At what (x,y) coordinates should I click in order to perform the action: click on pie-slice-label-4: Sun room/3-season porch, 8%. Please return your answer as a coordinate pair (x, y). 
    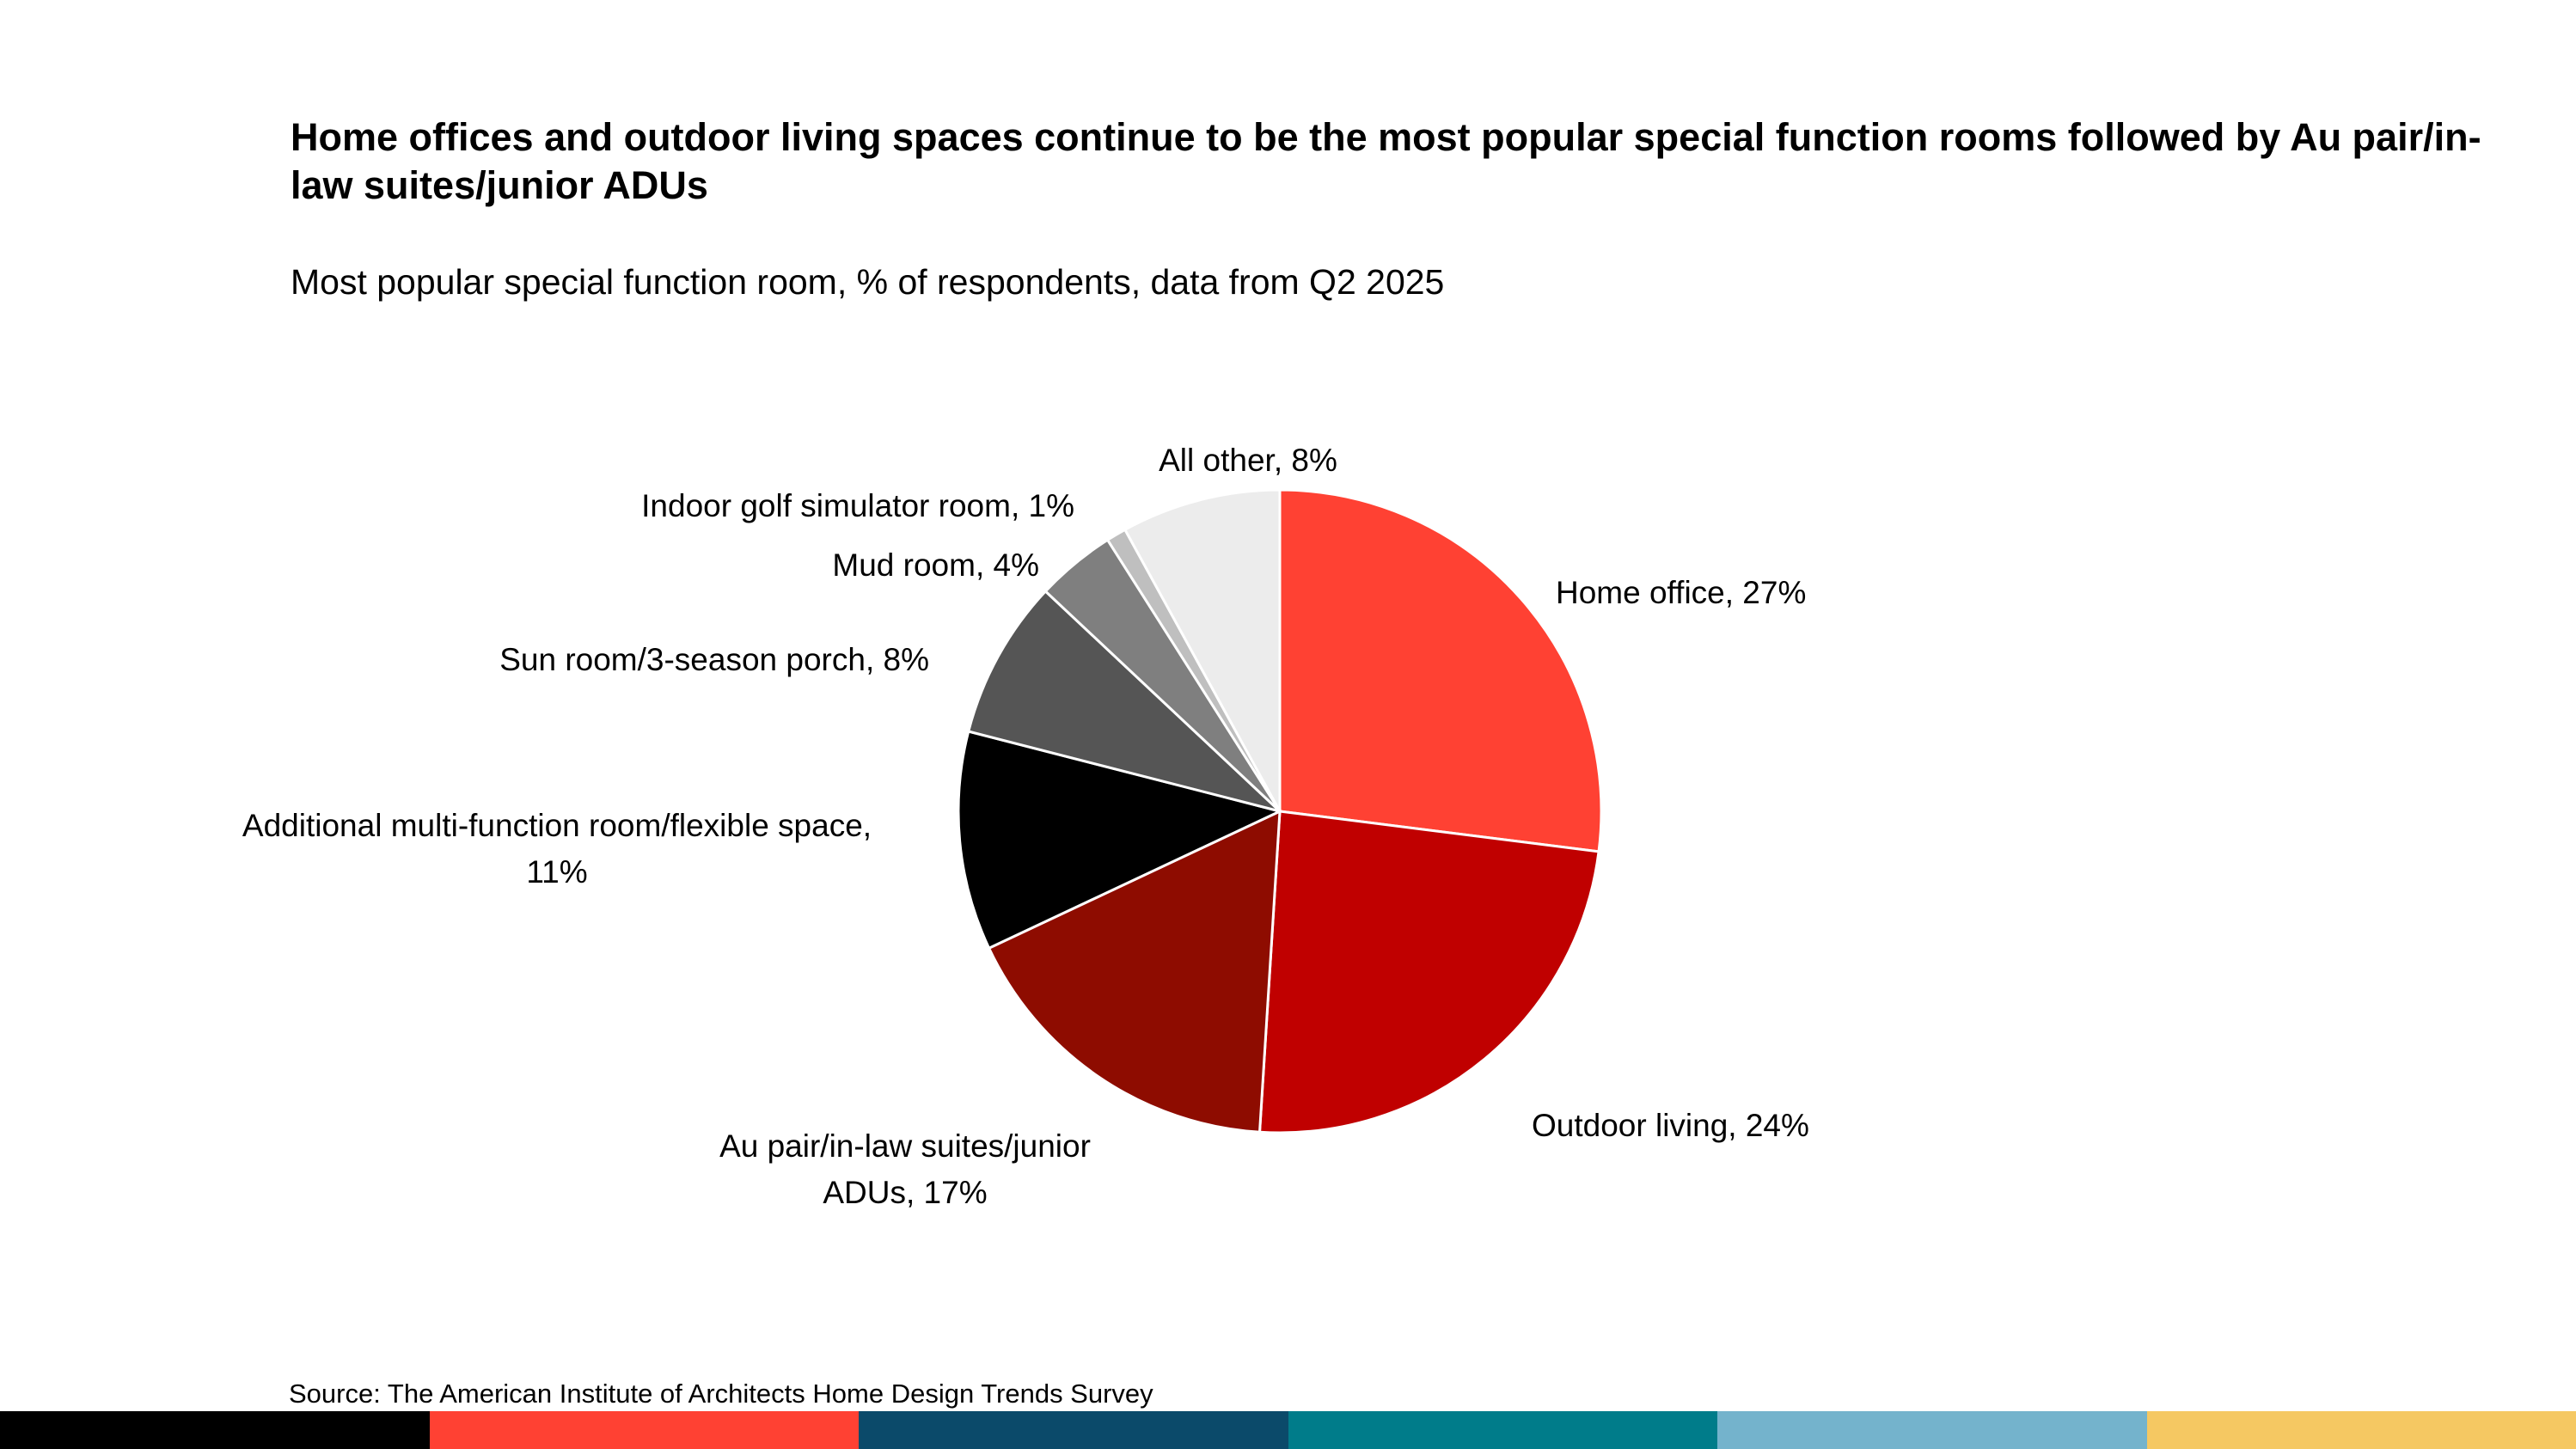
    Looking at the image, I should click on (714, 659).